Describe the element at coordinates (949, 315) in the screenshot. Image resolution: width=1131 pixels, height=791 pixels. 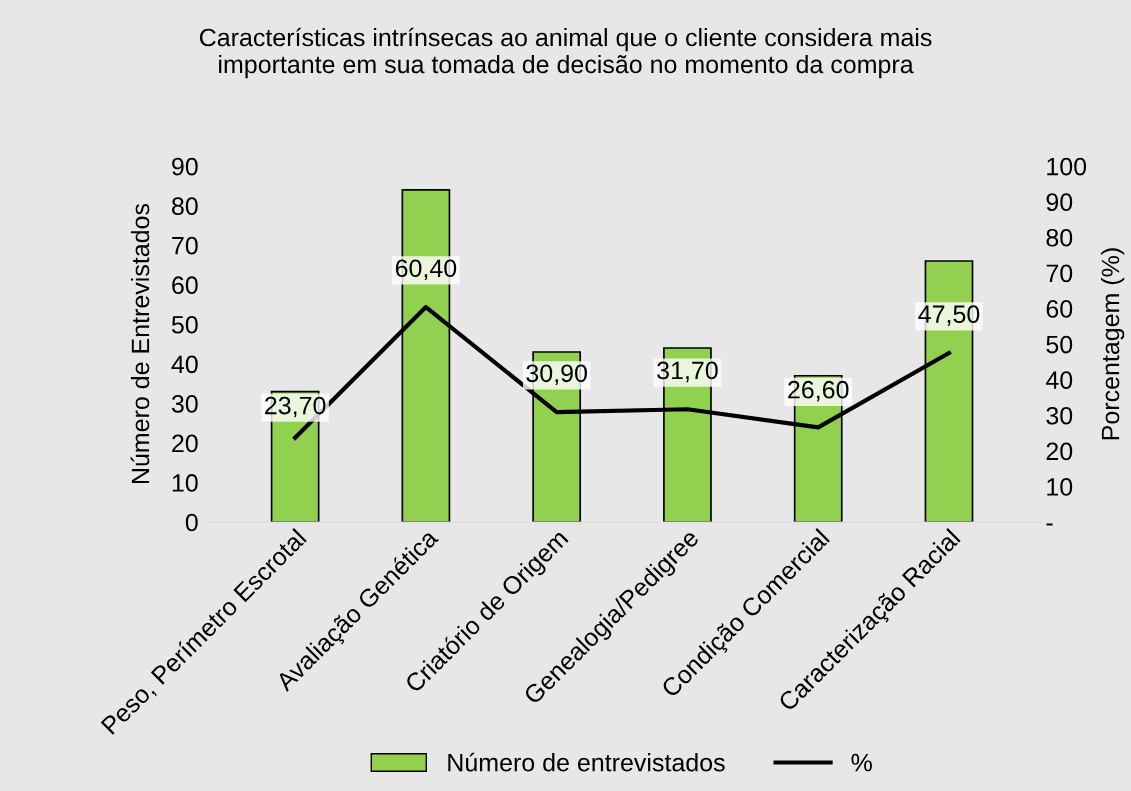
I see `data-label: 47,50` at that location.